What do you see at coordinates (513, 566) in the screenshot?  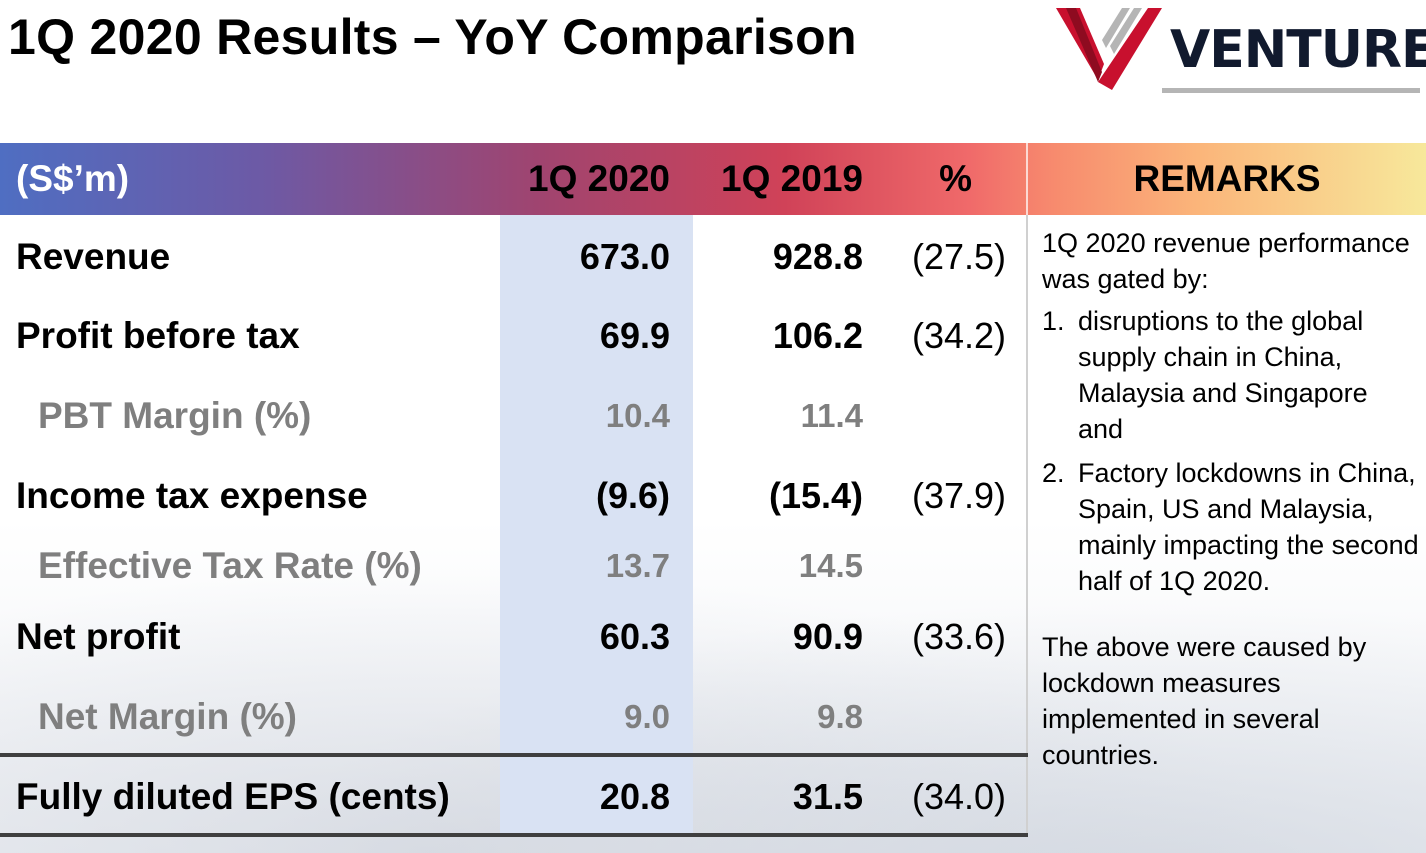 I see `table-row: Effective Tax Rate (%) 13.7 14.5` at bounding box center [513, 566].